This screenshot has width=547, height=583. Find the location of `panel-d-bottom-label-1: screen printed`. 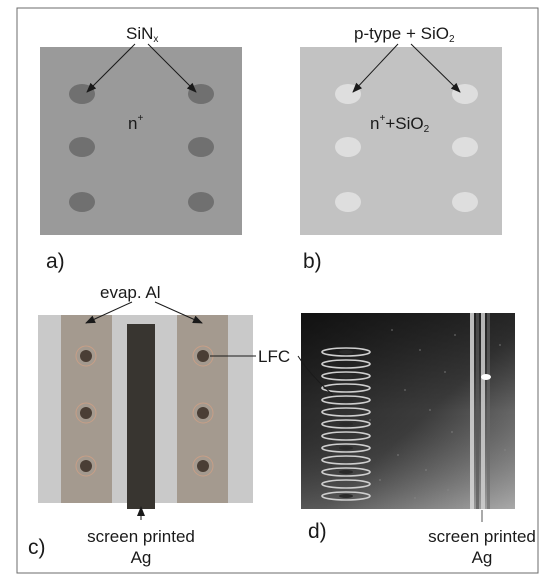

panel-d-bottom-label-1: screen printed is located at coordinates (482, 536).